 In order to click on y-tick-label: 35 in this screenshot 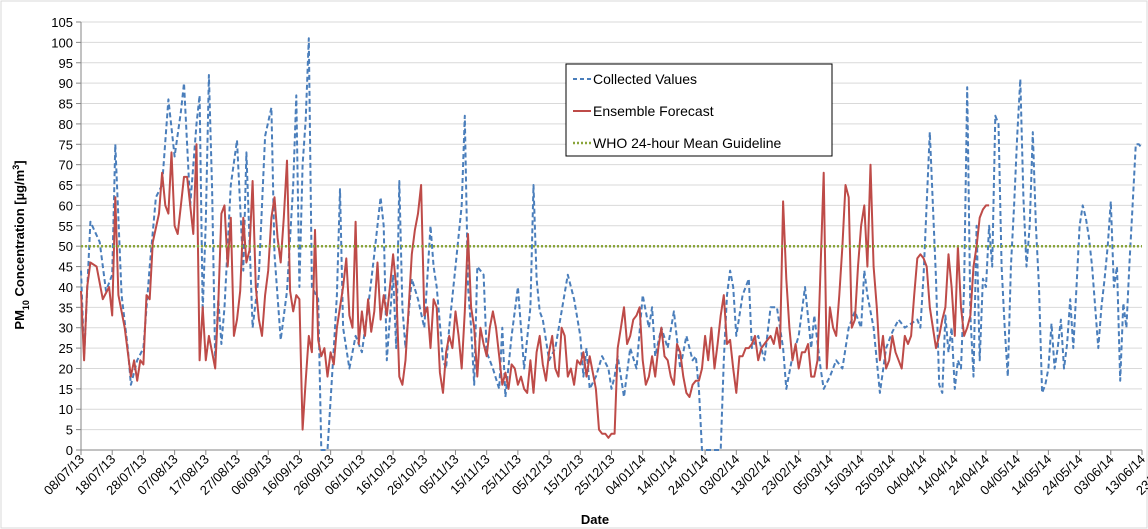, I will do `click(66, 307)`.